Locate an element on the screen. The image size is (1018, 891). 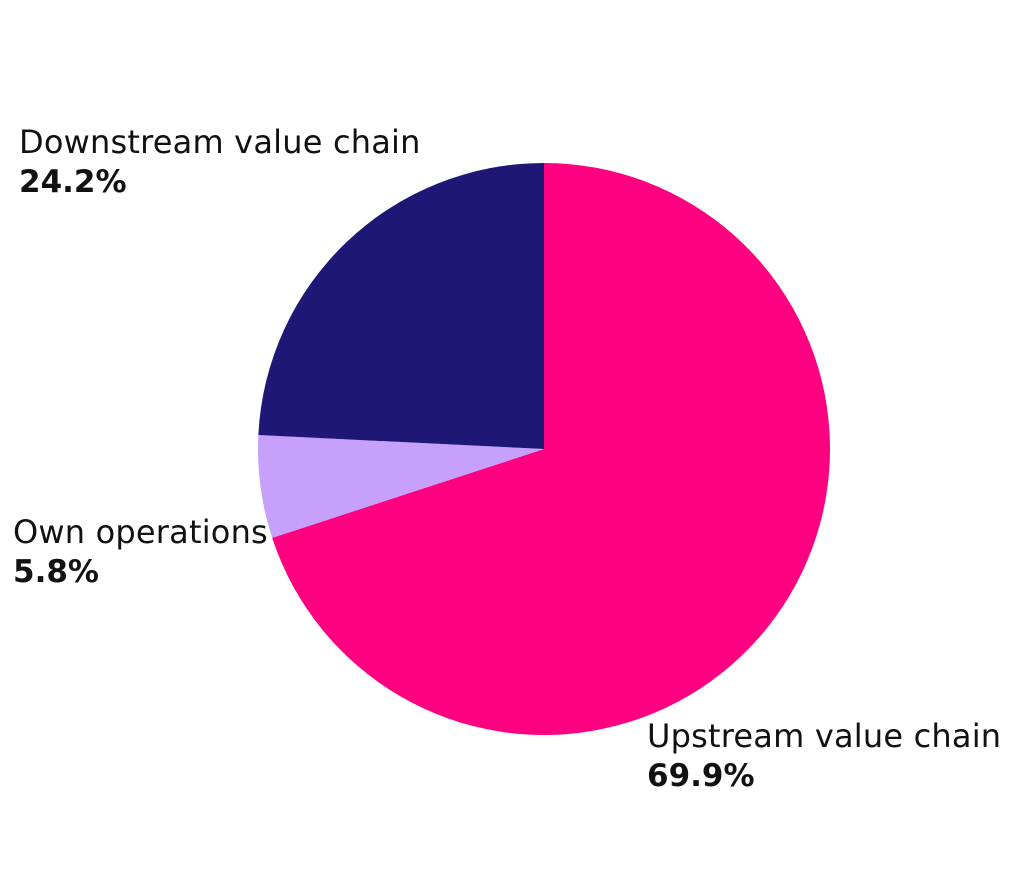
slice-label-name: Downstream value chain is located at coordinates (220, 142).